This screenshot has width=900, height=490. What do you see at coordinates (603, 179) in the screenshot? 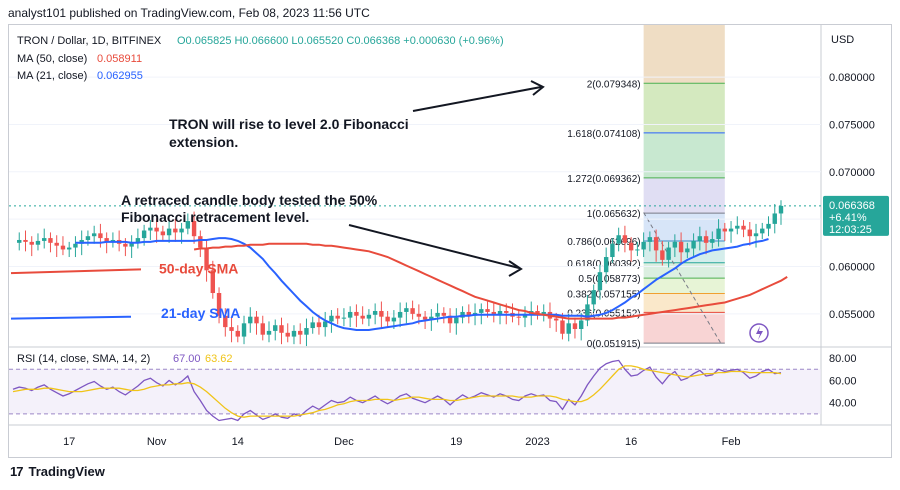
I see `fib-level-label: 1.272(0.069362)` at bounding box center [603, 179].